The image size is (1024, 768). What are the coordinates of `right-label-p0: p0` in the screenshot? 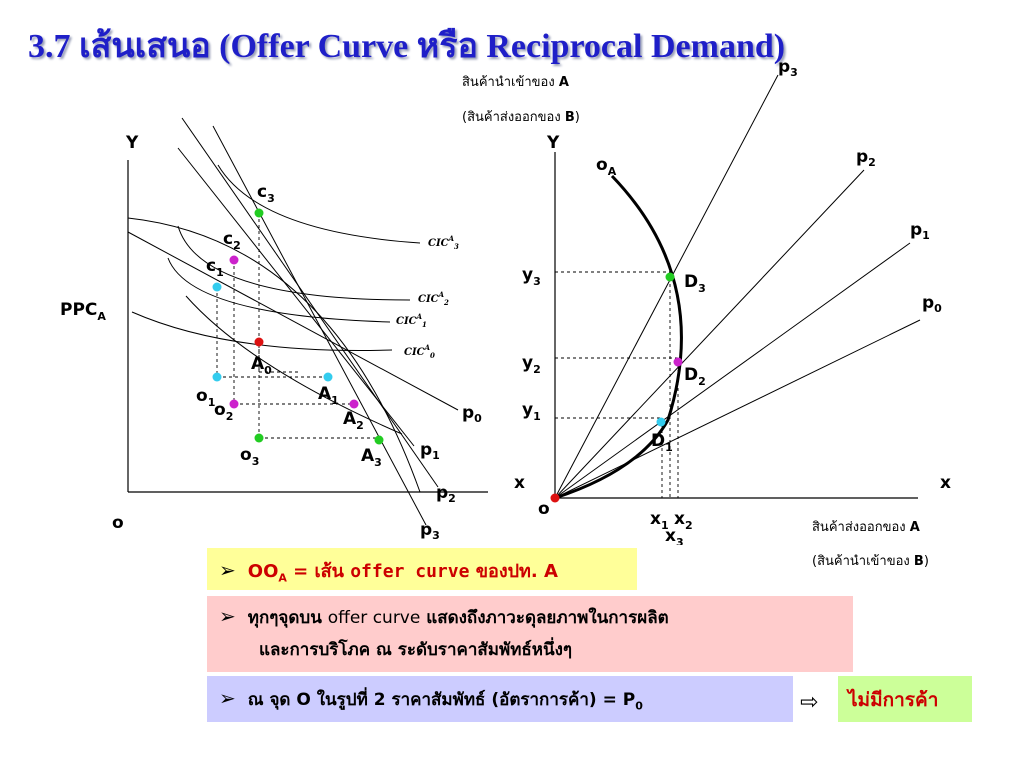 It's located at (932, 304).